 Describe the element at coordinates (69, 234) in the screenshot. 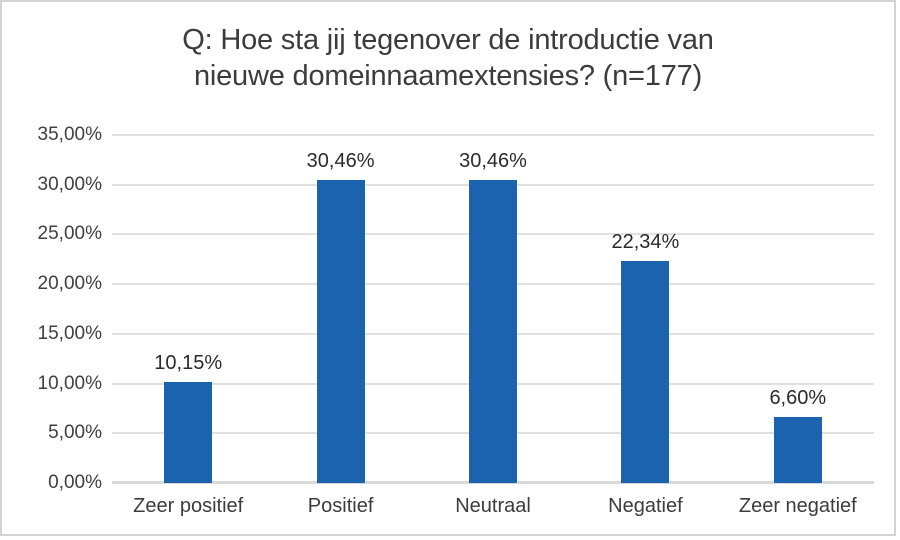

I see `y-axis-label: 25,00%` at that location.